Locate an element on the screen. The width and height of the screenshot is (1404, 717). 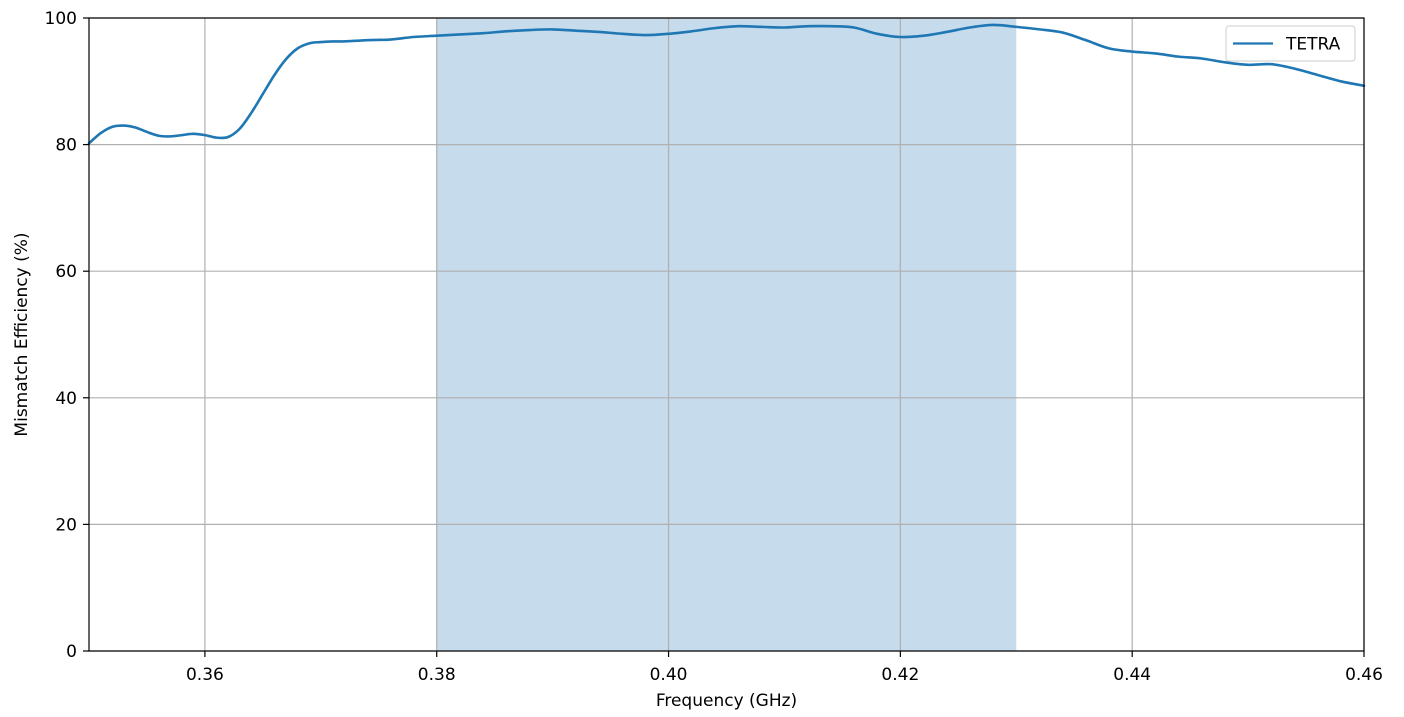
legend-box is located at coordinates (1290, 43).